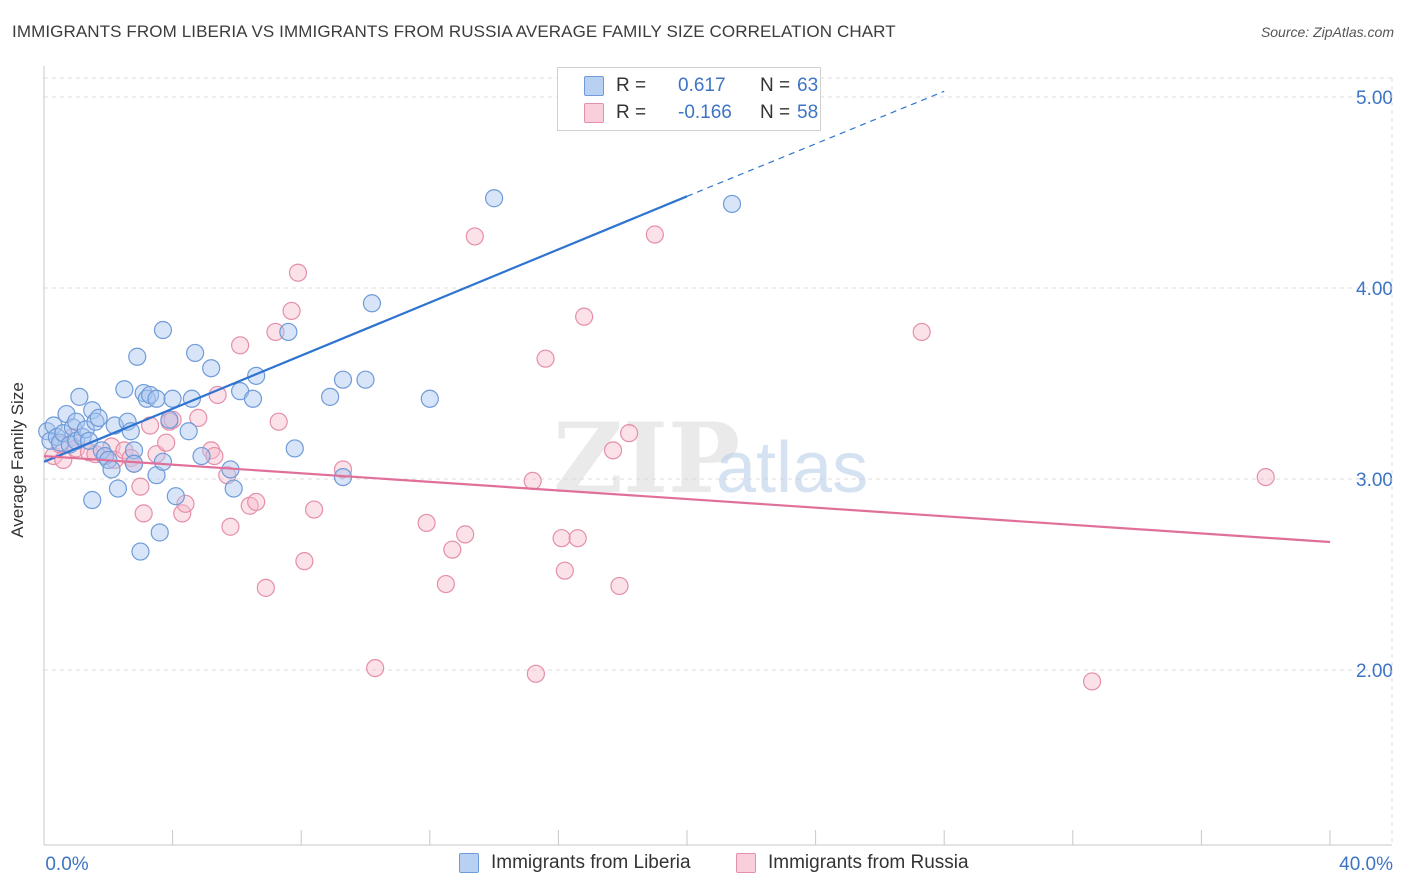  I want to click on x-tick-label: 40.0%, so click(1366, 864).